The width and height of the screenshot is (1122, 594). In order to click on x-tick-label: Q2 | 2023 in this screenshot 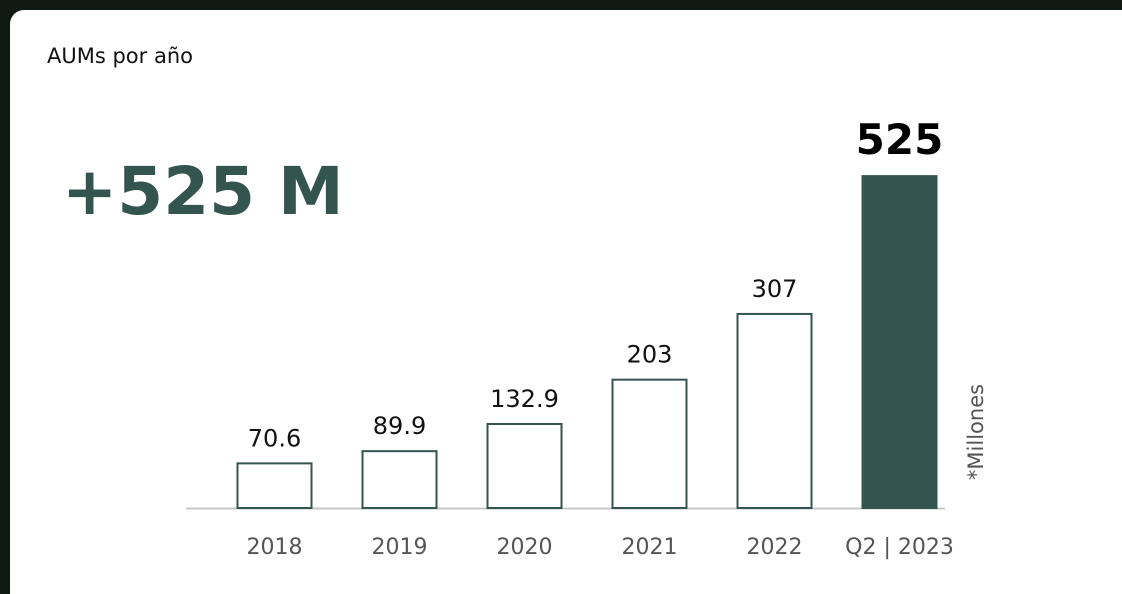, I will do `click(899, 547)`.